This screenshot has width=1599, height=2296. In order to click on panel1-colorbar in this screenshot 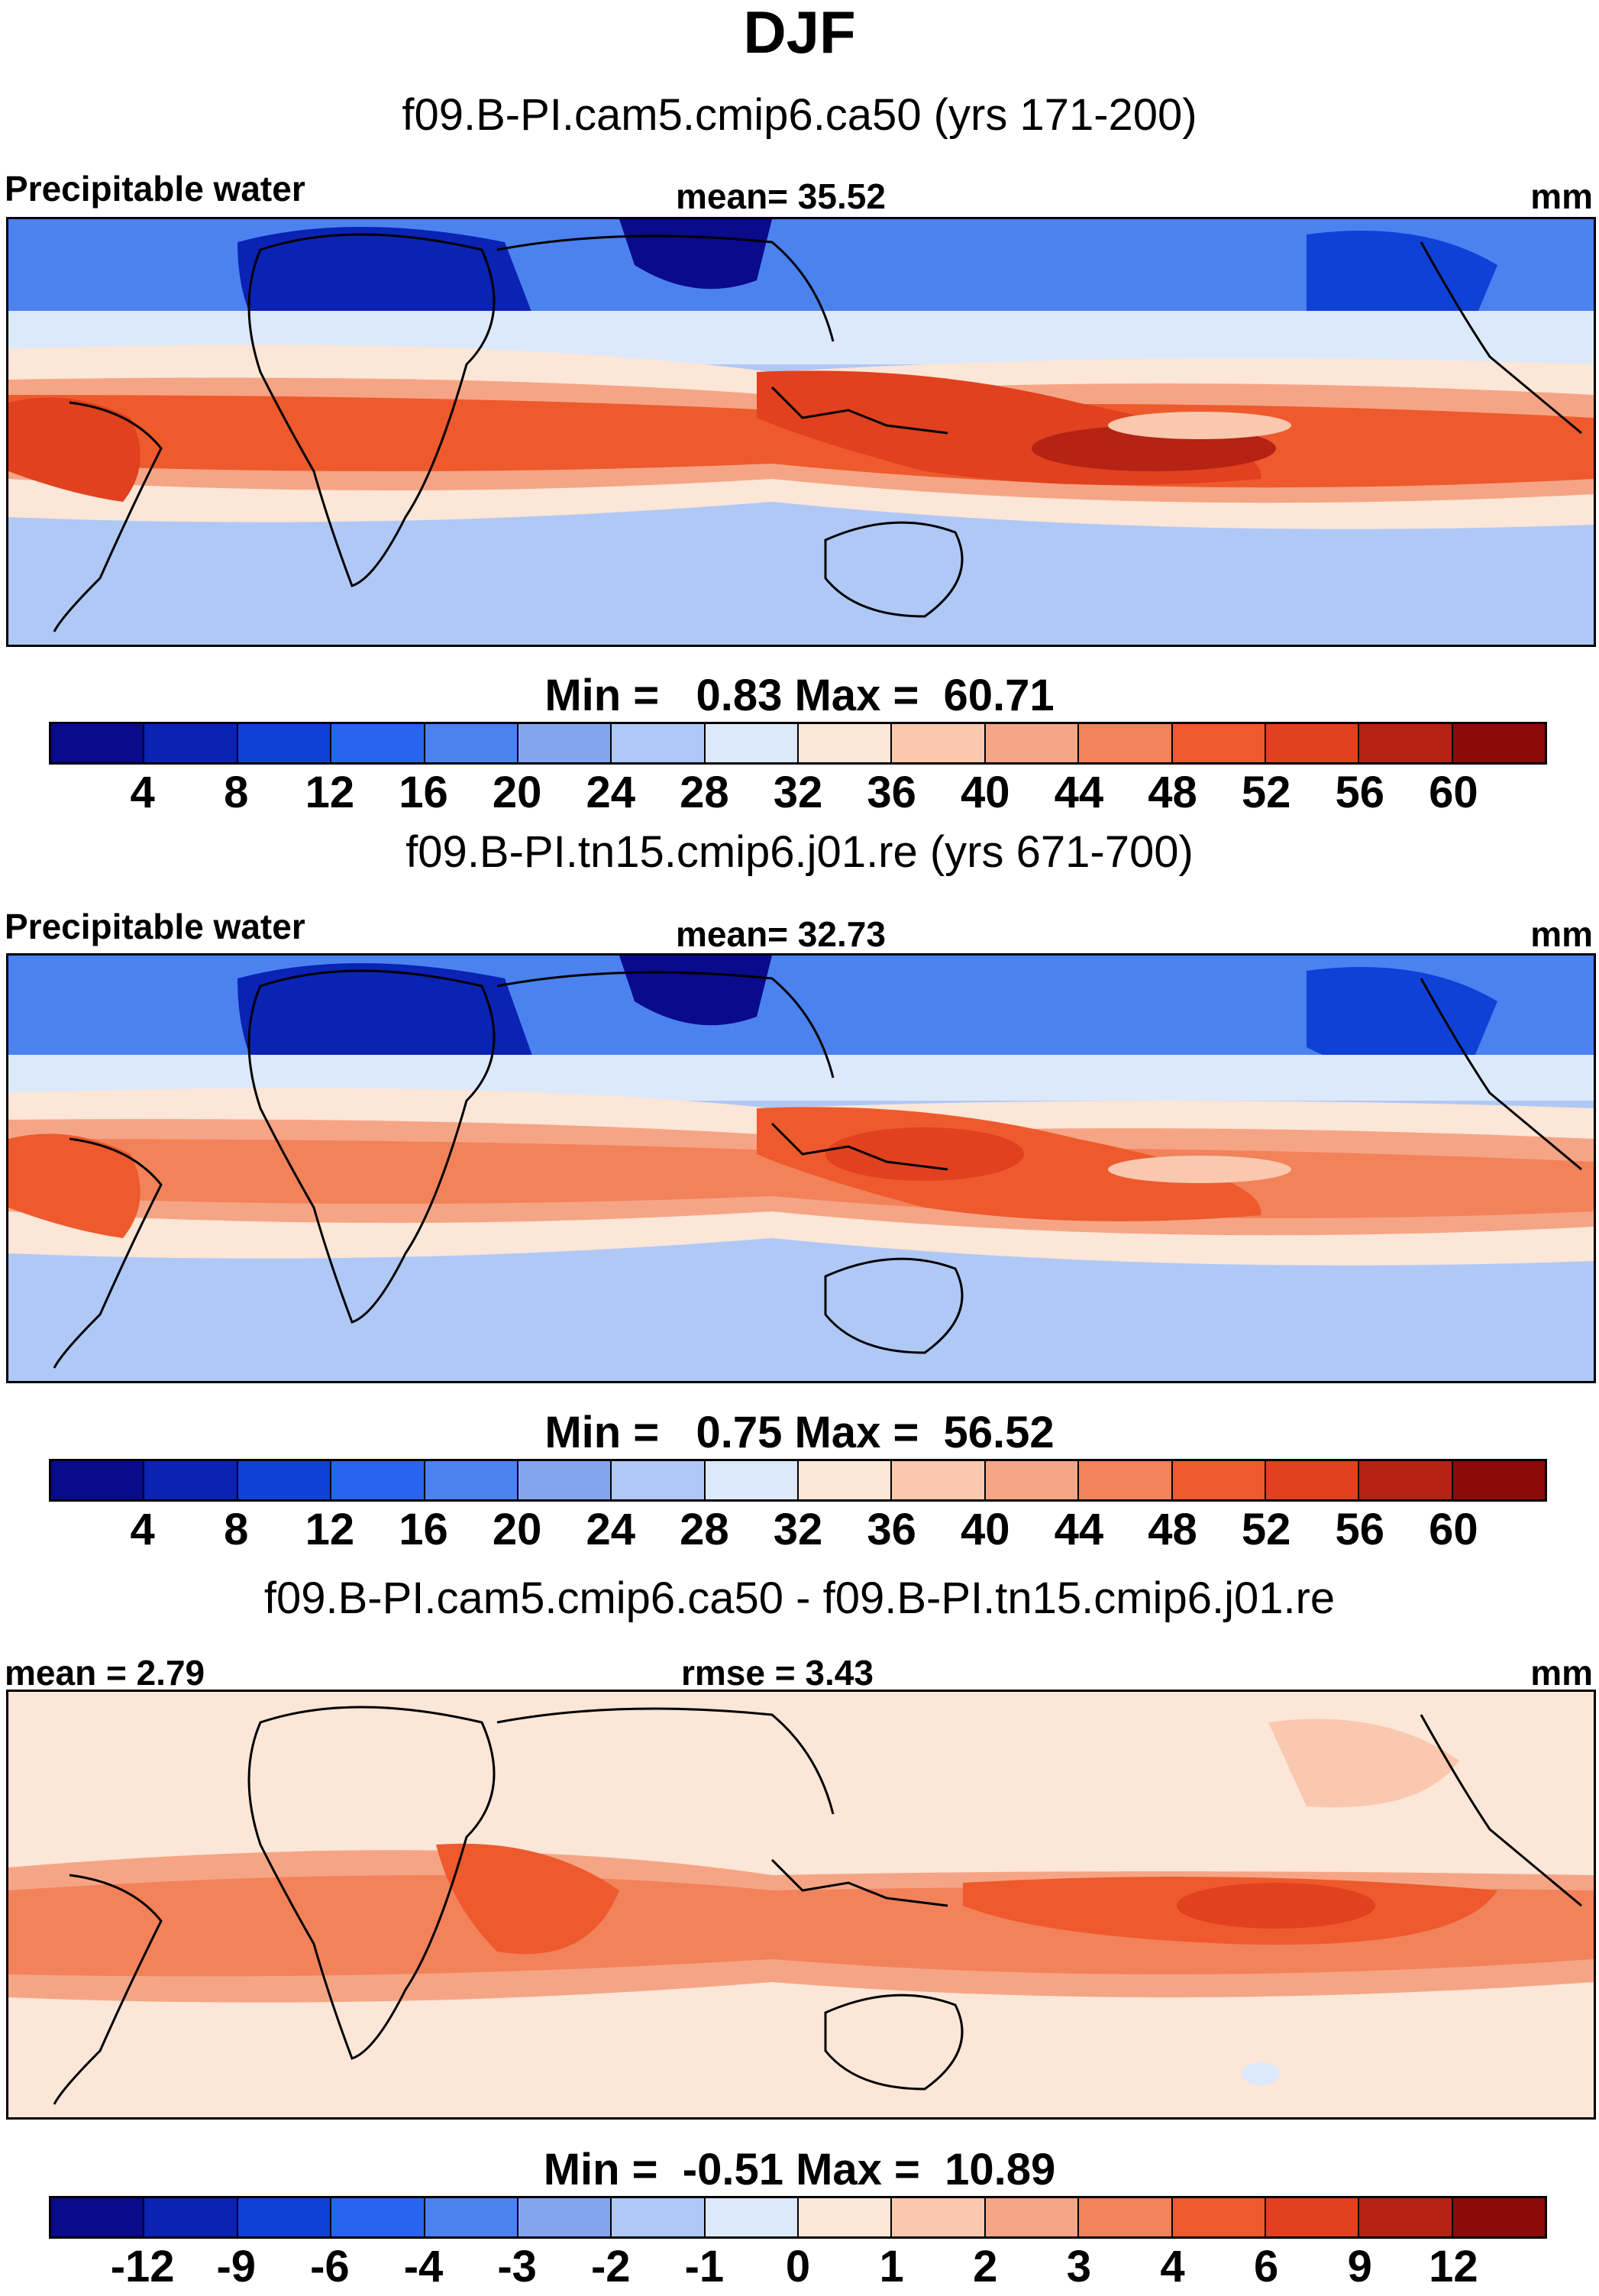, I will do `click(798, 743)`.